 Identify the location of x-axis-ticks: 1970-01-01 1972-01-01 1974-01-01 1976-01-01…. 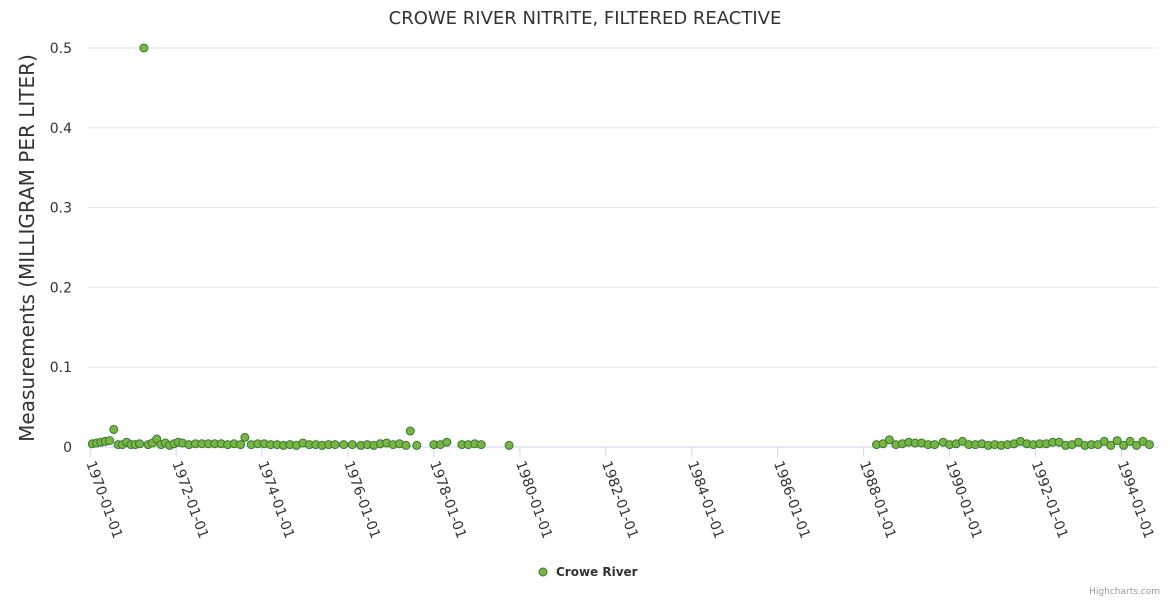
(619, 494).